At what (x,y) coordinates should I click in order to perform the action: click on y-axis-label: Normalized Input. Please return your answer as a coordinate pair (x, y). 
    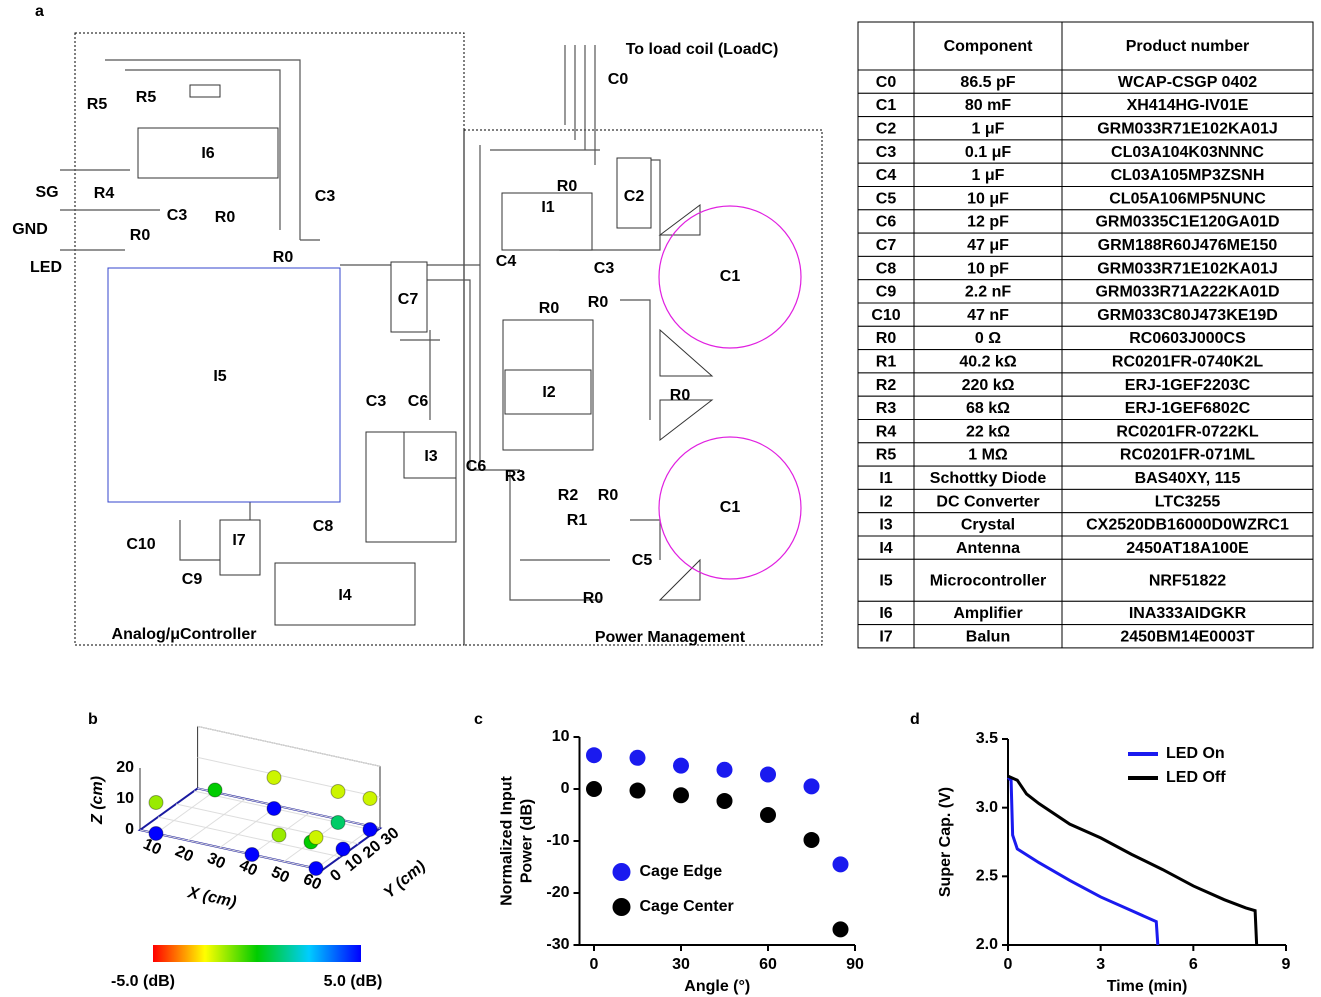
    Looking at the image, I should click on (507, 840).